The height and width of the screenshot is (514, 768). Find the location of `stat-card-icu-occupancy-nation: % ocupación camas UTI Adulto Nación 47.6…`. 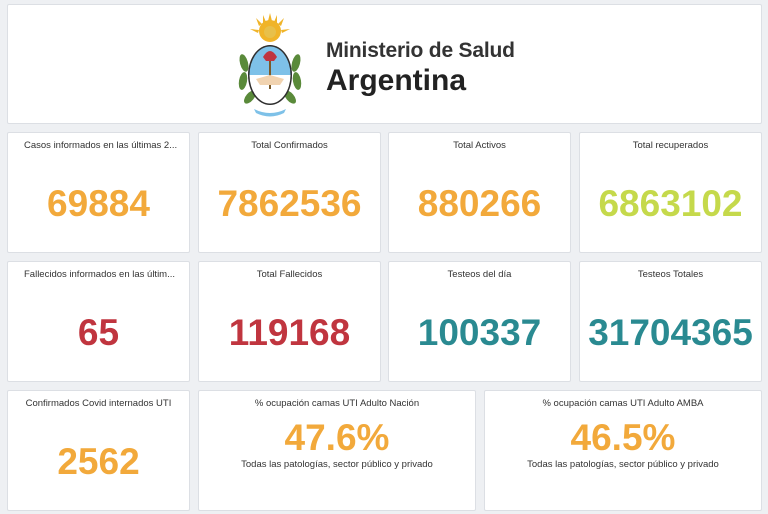

stat-card-icu-occupancy-nation: % ocupación camas UTI Adulto Nación 47.6… is located at coordinates (337, 450).